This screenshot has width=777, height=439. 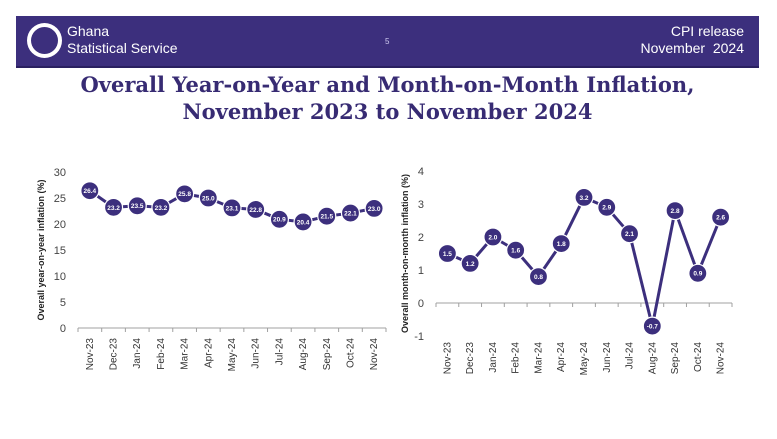 I want to click on y-tick-label: 2, so click(x=421, y=238).